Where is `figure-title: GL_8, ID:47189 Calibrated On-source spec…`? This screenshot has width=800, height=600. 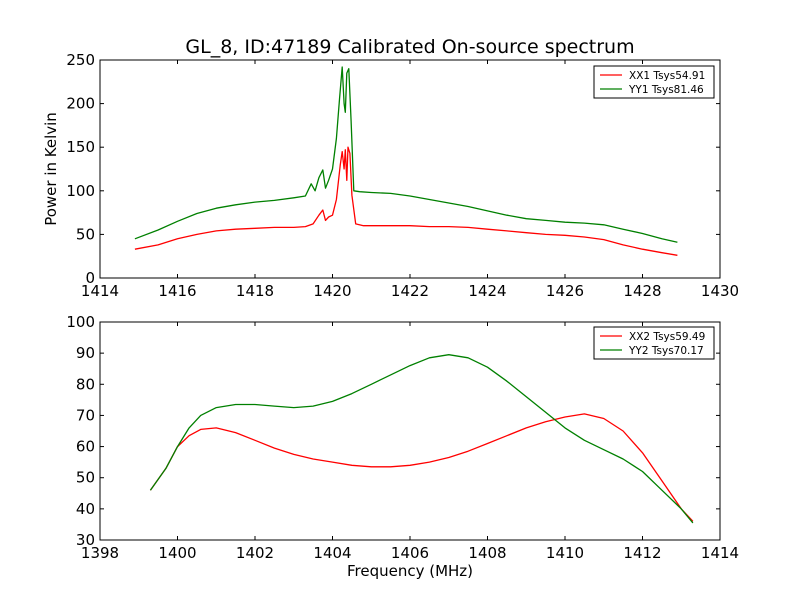
figure-title: GL_8, ID:47189 Calibrated On-source spec… is located at coordinates (409, 47).